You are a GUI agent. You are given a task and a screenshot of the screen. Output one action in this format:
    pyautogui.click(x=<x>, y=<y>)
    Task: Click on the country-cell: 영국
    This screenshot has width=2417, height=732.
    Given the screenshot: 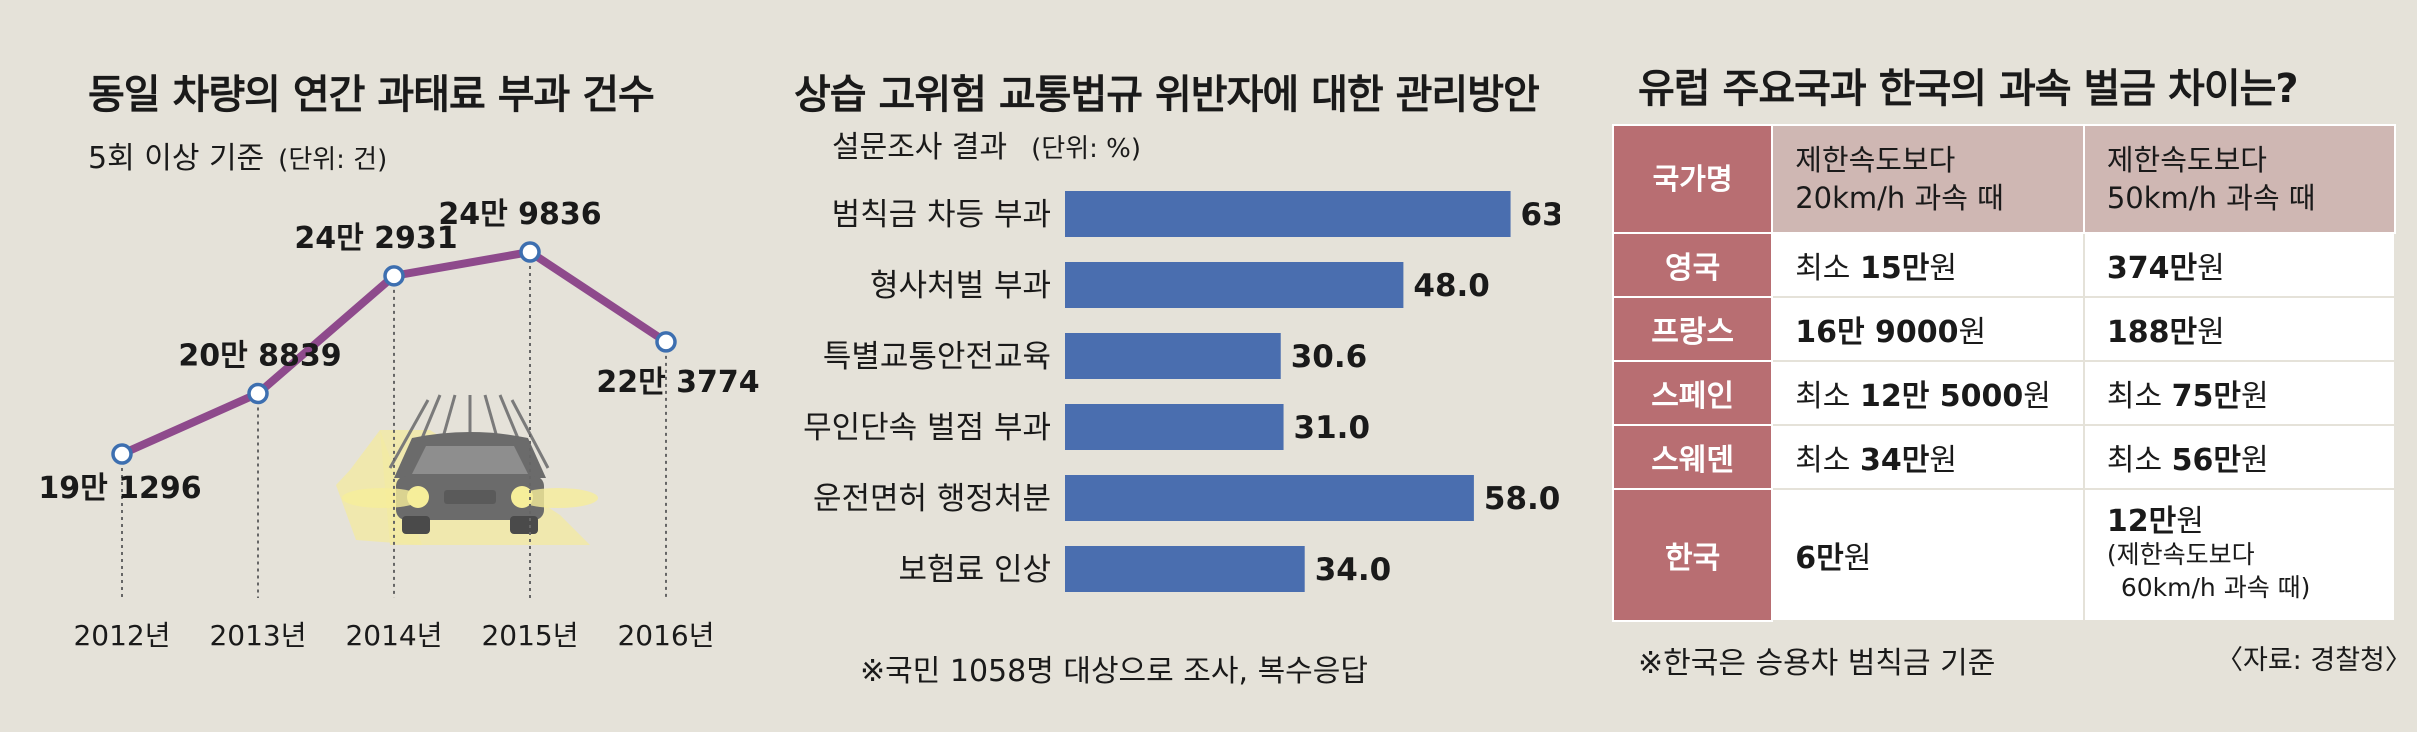 What is the action you would take?
    pyautogui.click(x=1692, y=265)
    